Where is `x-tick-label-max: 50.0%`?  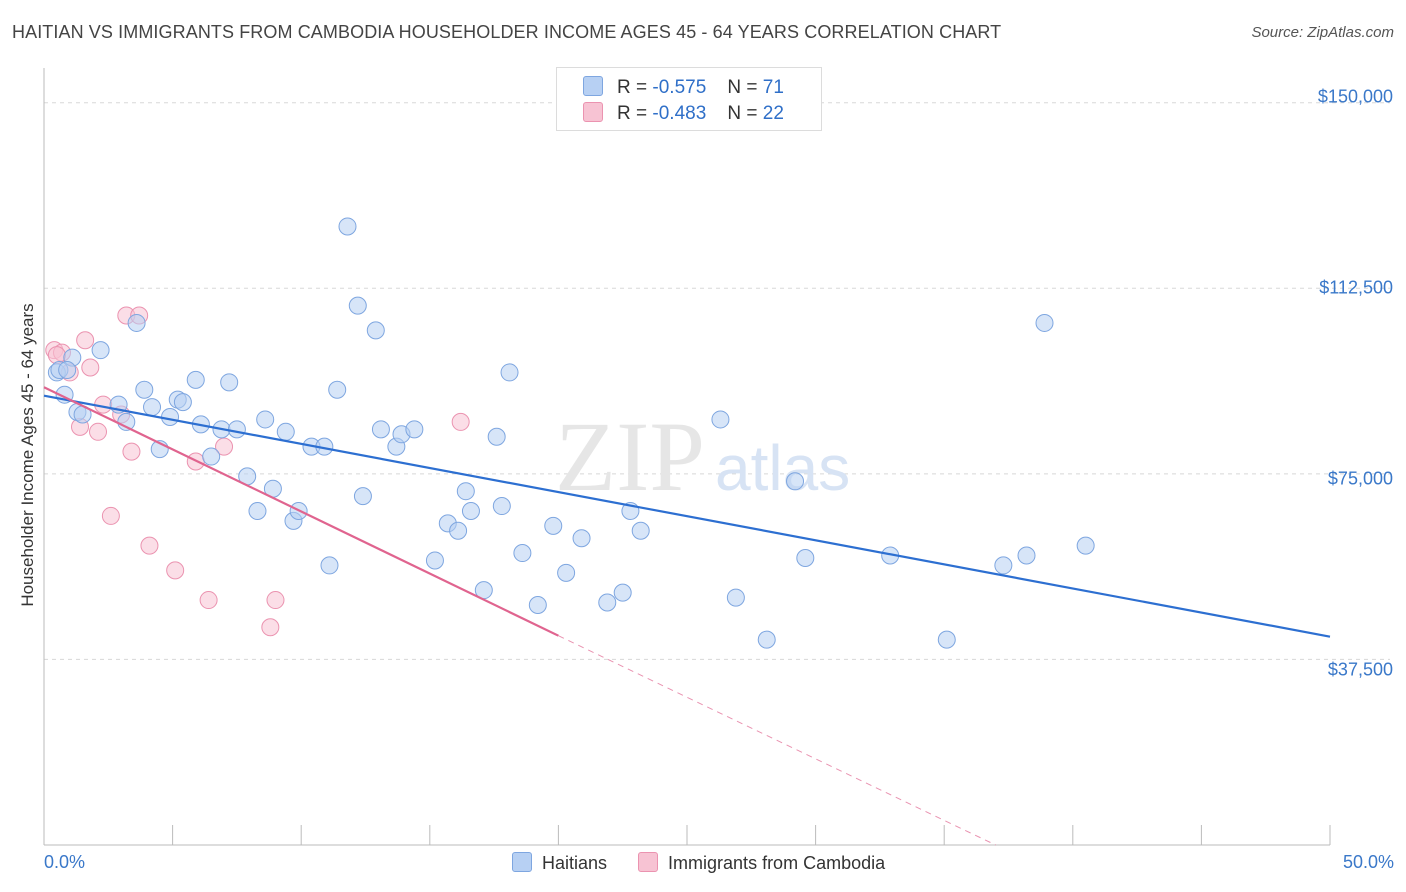 x-tick-label-max: 50.0% is located at coordinates (1368, 862).